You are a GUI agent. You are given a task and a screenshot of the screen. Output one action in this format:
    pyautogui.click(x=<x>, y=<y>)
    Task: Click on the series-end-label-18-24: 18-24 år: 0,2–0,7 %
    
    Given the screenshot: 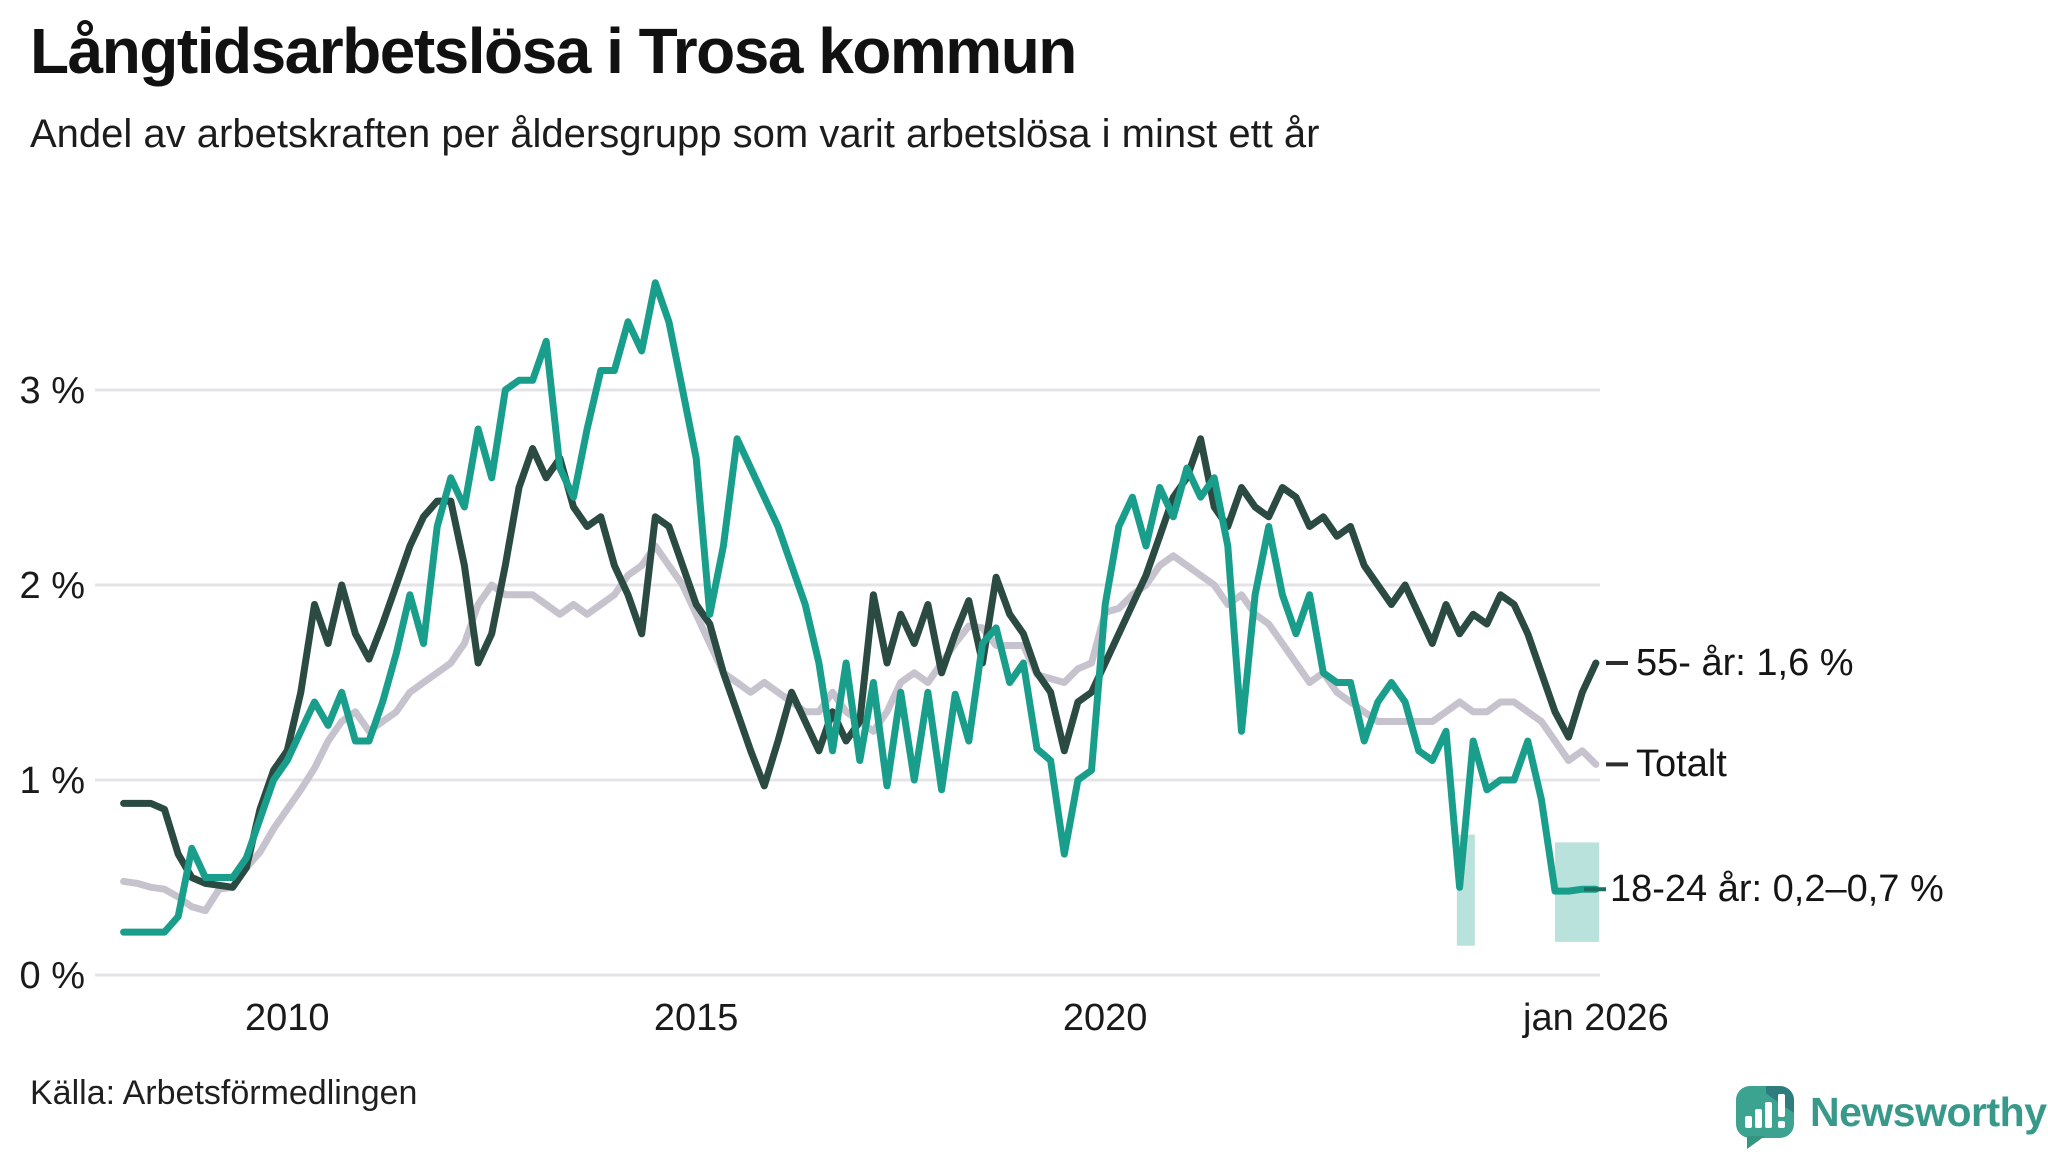 What is the action you would take?
    pyautogui.click(x=1777, y=889)
    